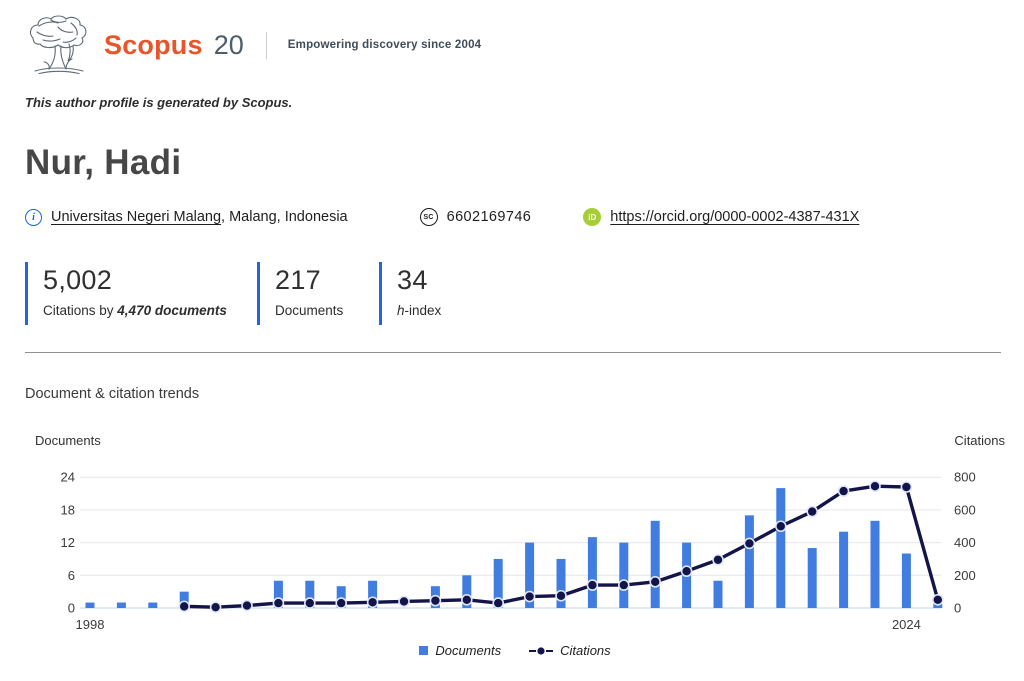 The width and height of the screenshot is (1024, 681). Describe the element at coordinates (103, 162) in the screenshot. I see `author-name: Nur, Hadi` at that location.